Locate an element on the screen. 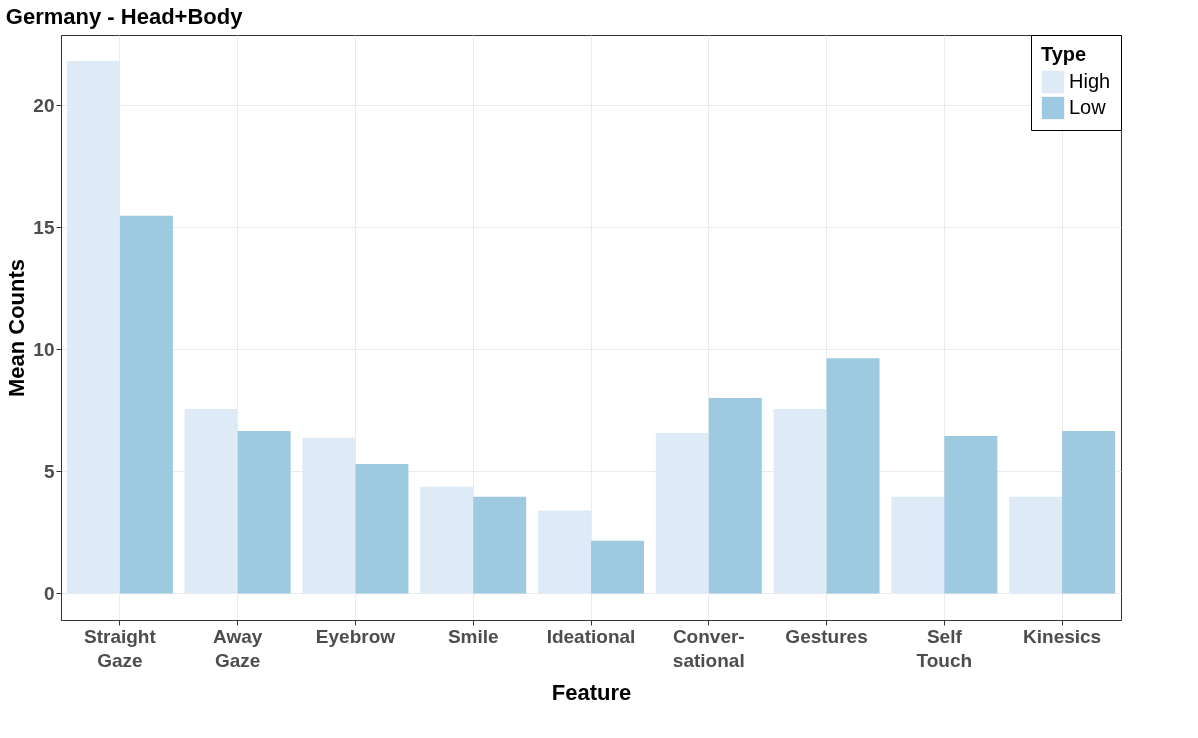 The width and height of the screenshot is (1198, 738). y-tick-label: 15 is located at coordinates (44, 227).